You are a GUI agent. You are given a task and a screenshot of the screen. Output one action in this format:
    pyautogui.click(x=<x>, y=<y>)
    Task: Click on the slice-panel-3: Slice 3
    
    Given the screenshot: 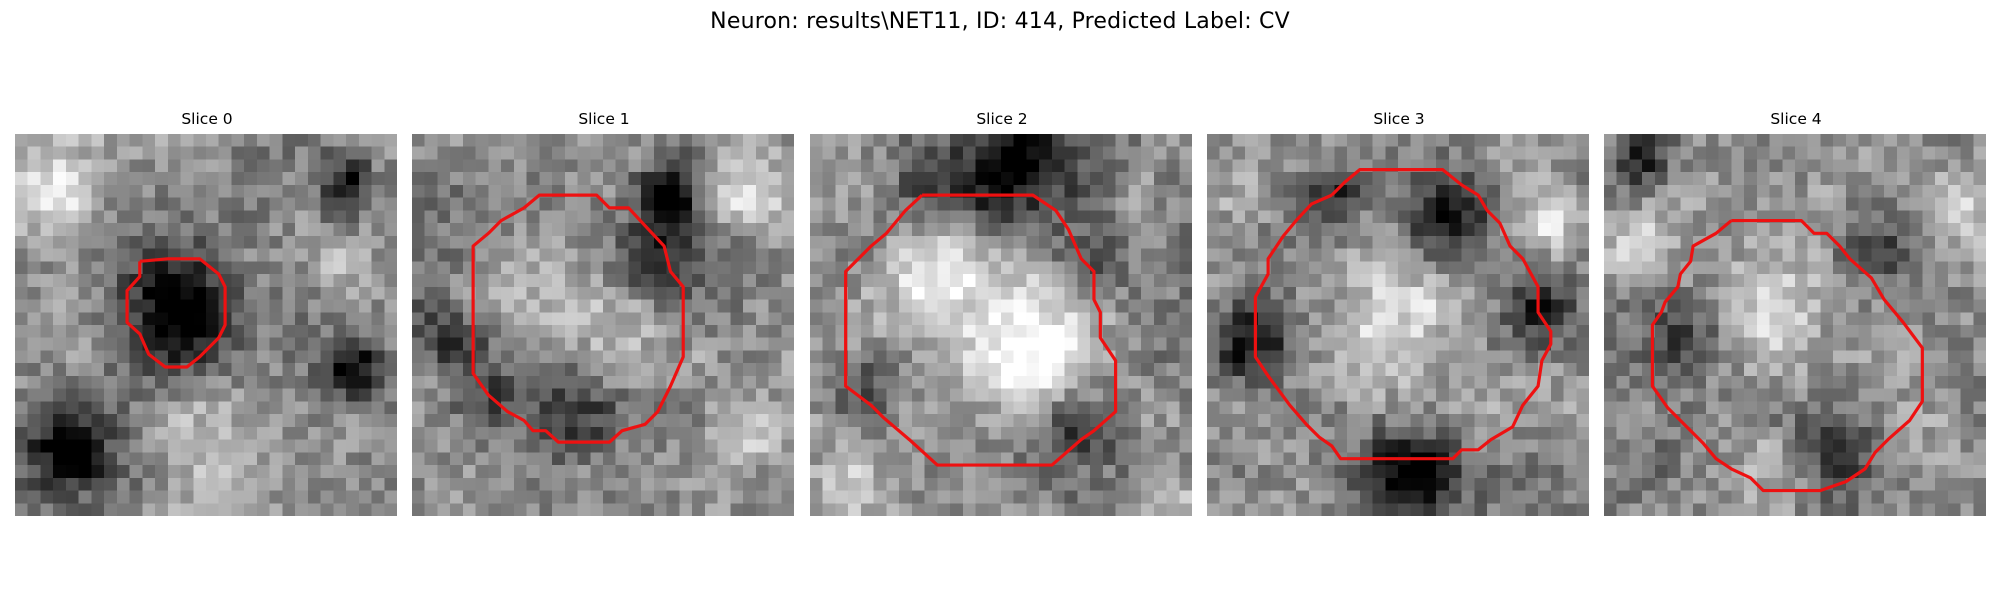 What is the action you would take?
    pyautogui.click(x=1399, y=312)
    